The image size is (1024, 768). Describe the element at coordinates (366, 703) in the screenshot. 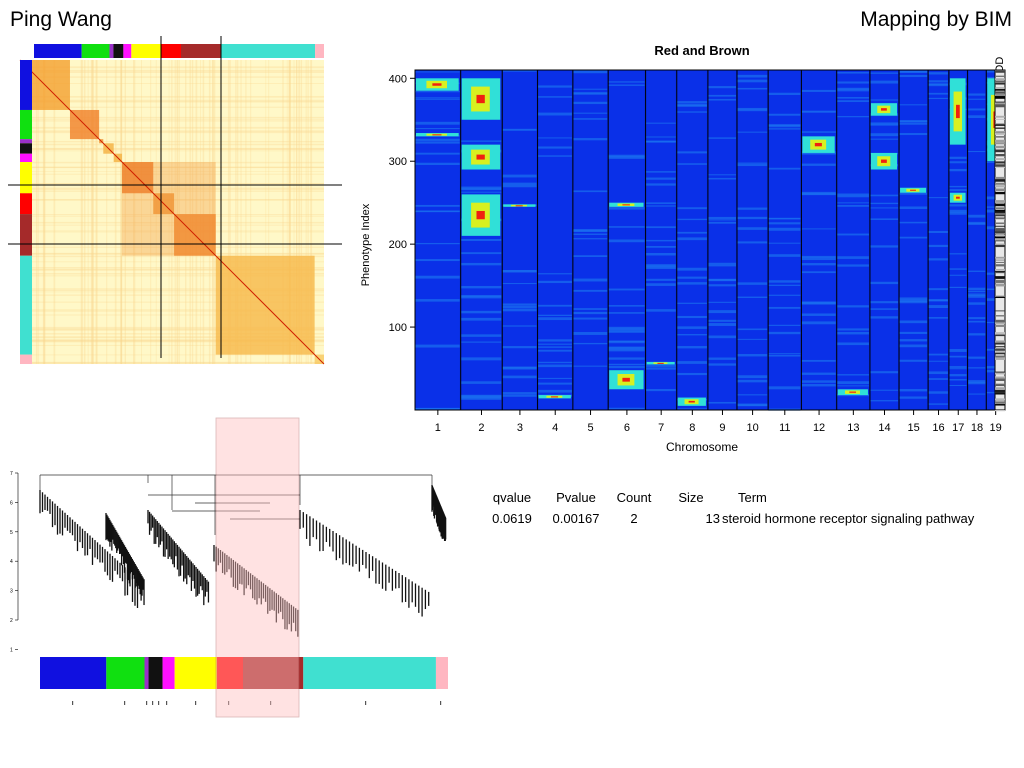

I see `dendro-small-mark` at that location.